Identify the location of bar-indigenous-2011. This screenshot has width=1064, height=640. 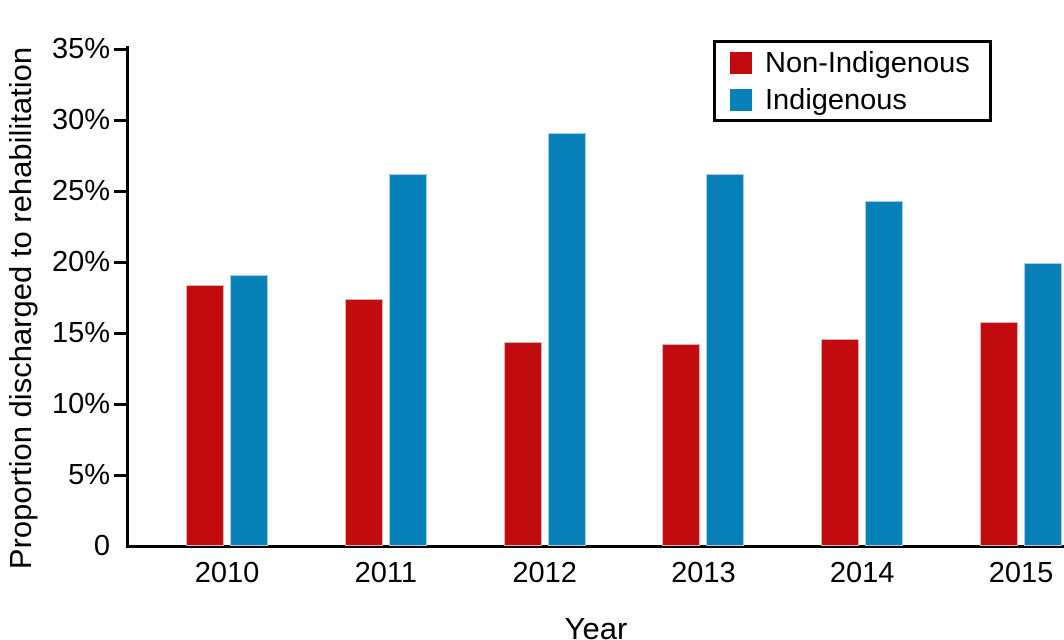
(407, 359).